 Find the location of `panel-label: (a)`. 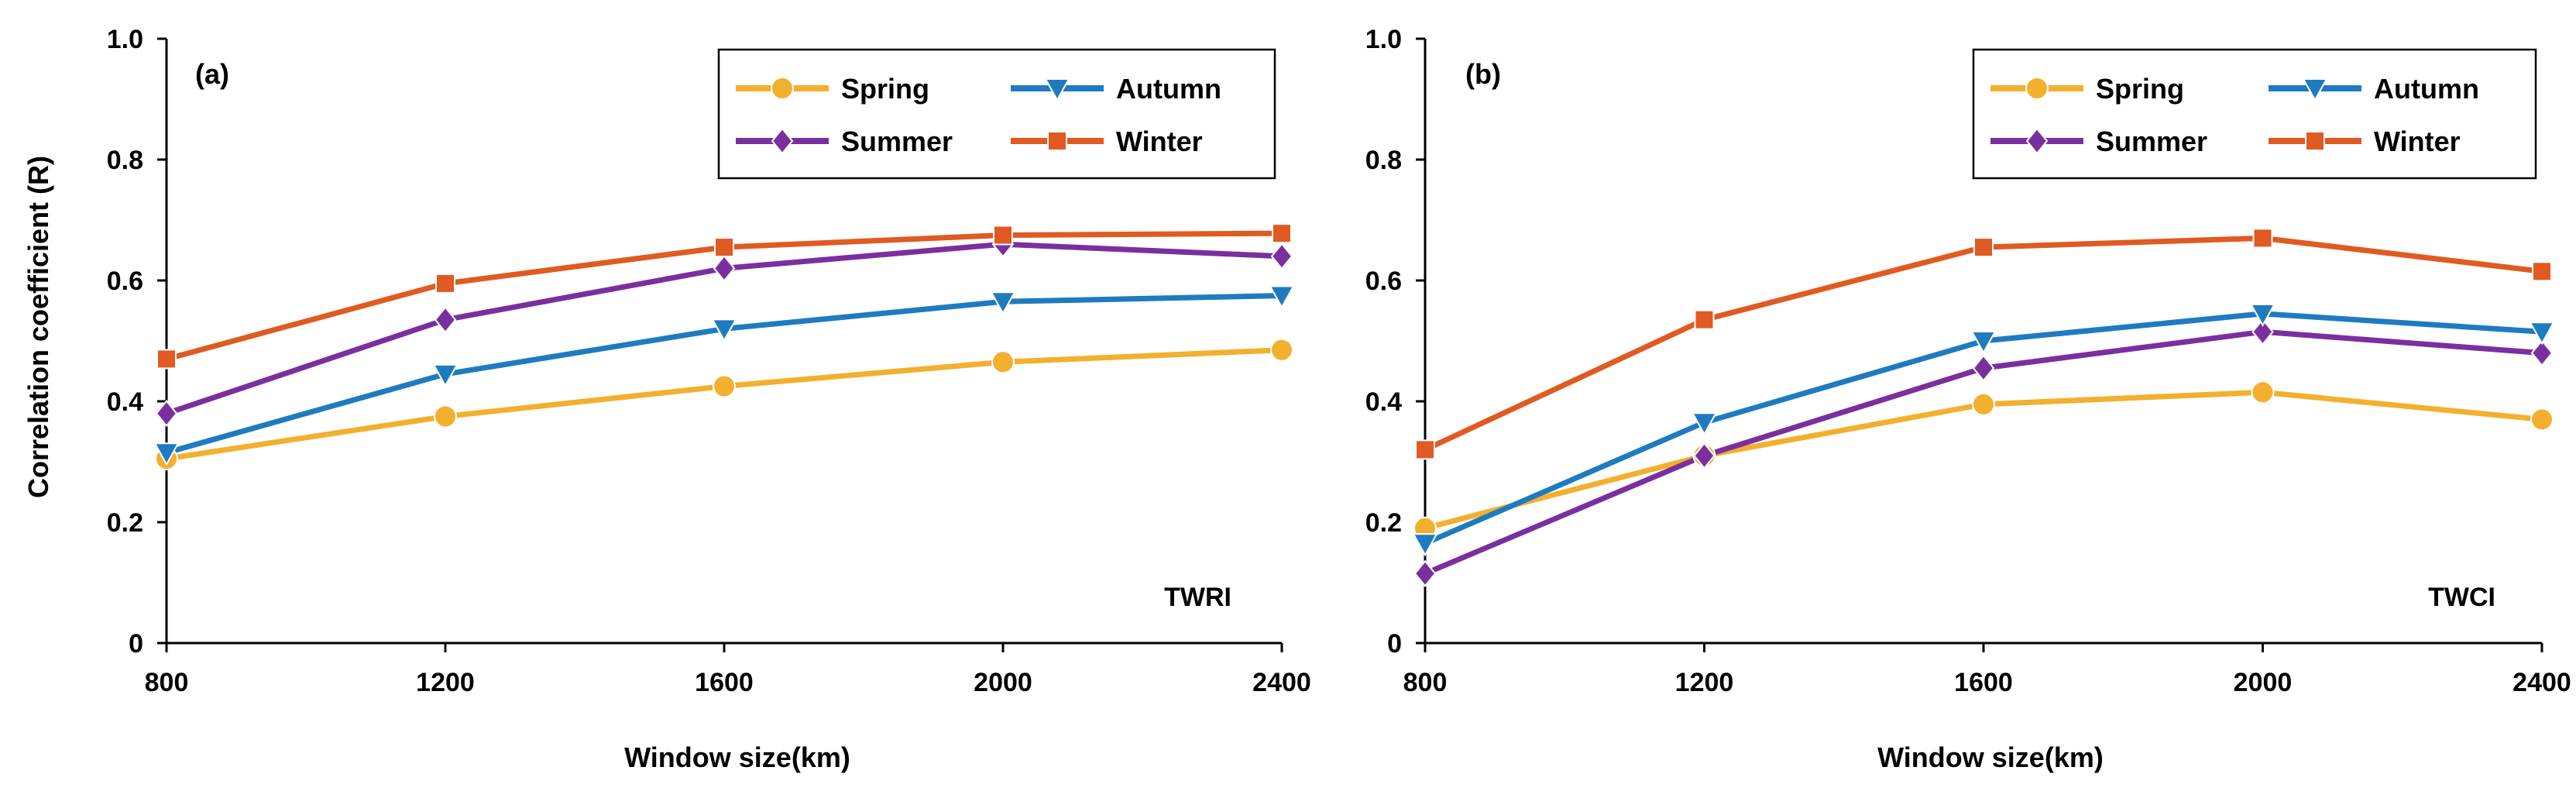

panel-label: (a) is located at coordinates (212, 74).